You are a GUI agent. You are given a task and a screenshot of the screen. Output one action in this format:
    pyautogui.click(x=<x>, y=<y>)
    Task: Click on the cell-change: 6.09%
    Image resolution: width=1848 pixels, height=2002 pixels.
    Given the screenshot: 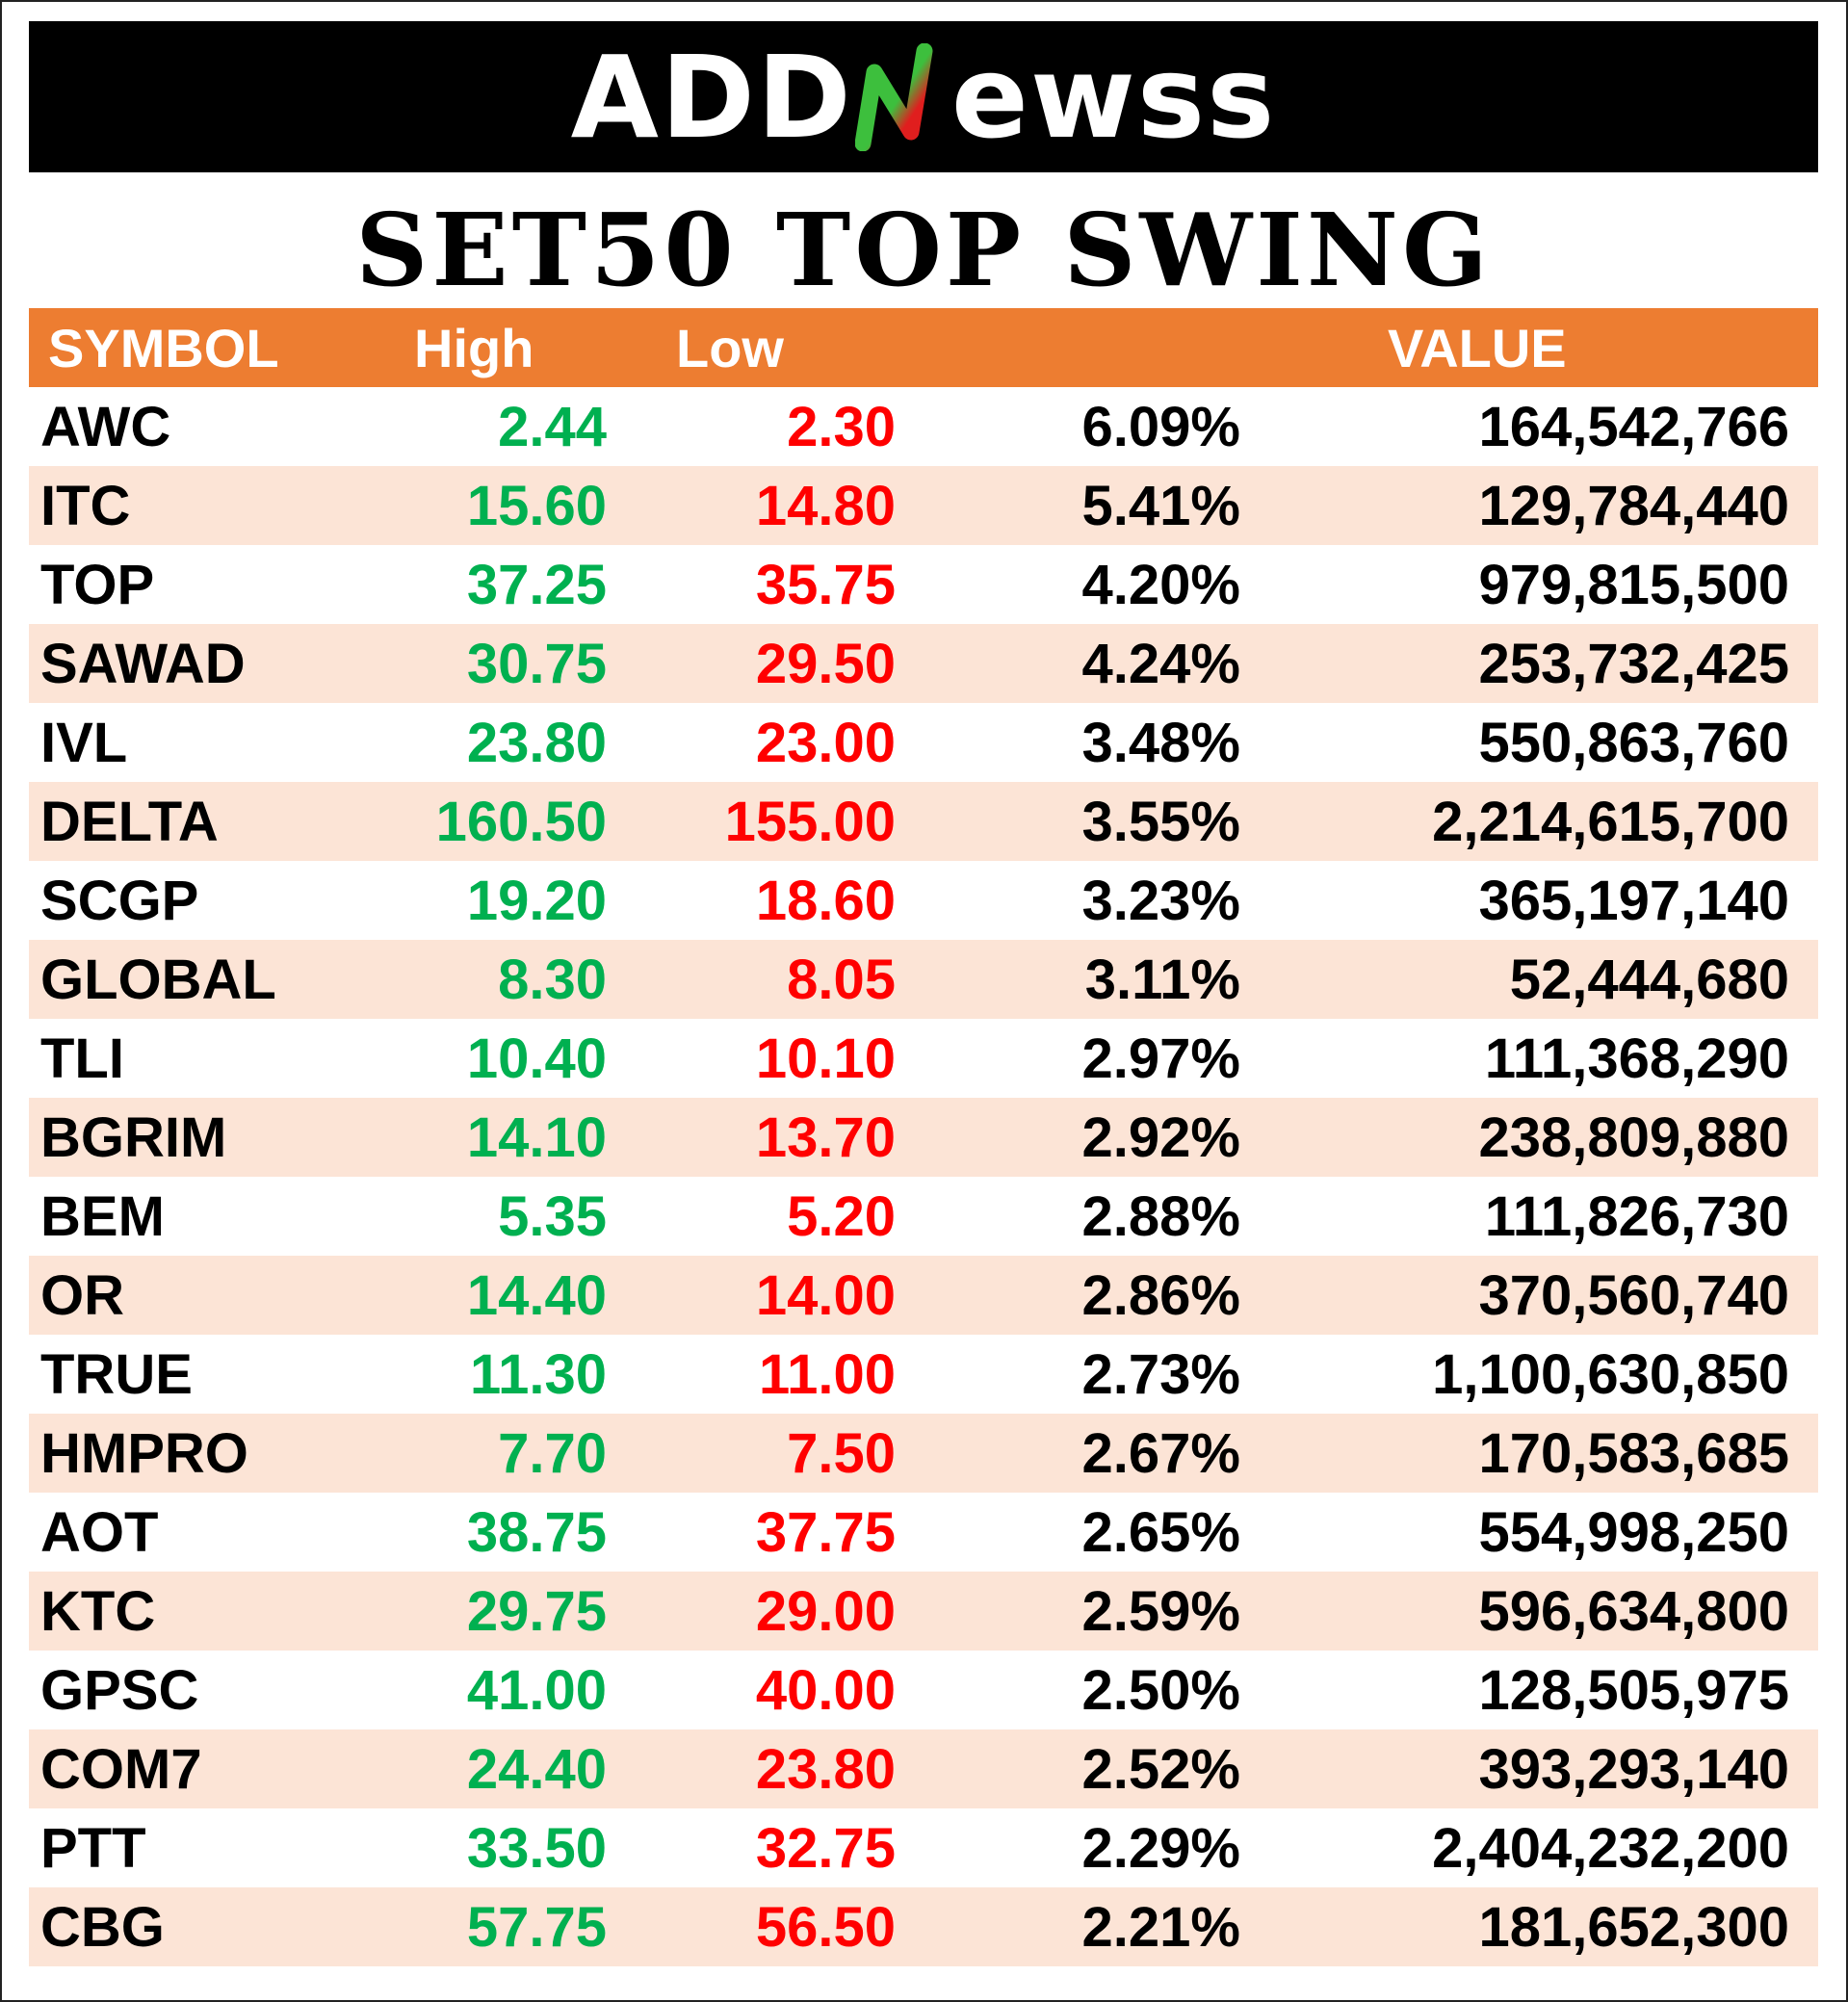 What is the action you would take?
    pyautogui.click(x=1160, y=426)
    